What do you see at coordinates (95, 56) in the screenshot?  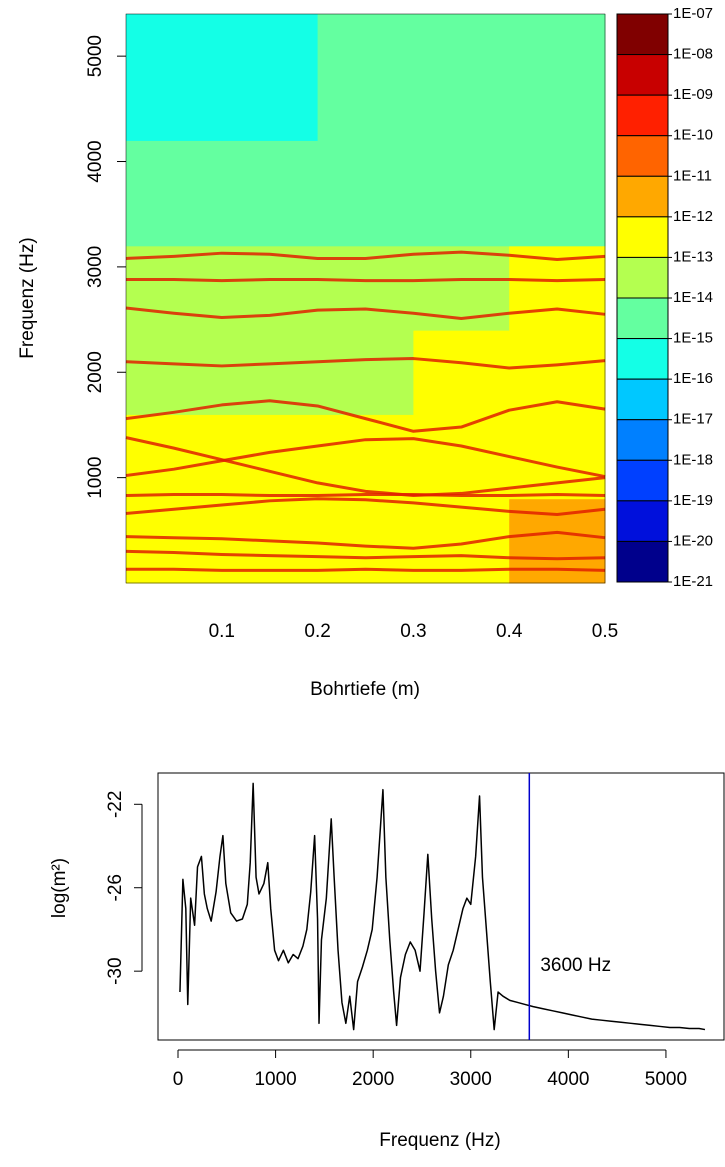 I see `y-tick-label: 5000` at bounding box center [95, 56].